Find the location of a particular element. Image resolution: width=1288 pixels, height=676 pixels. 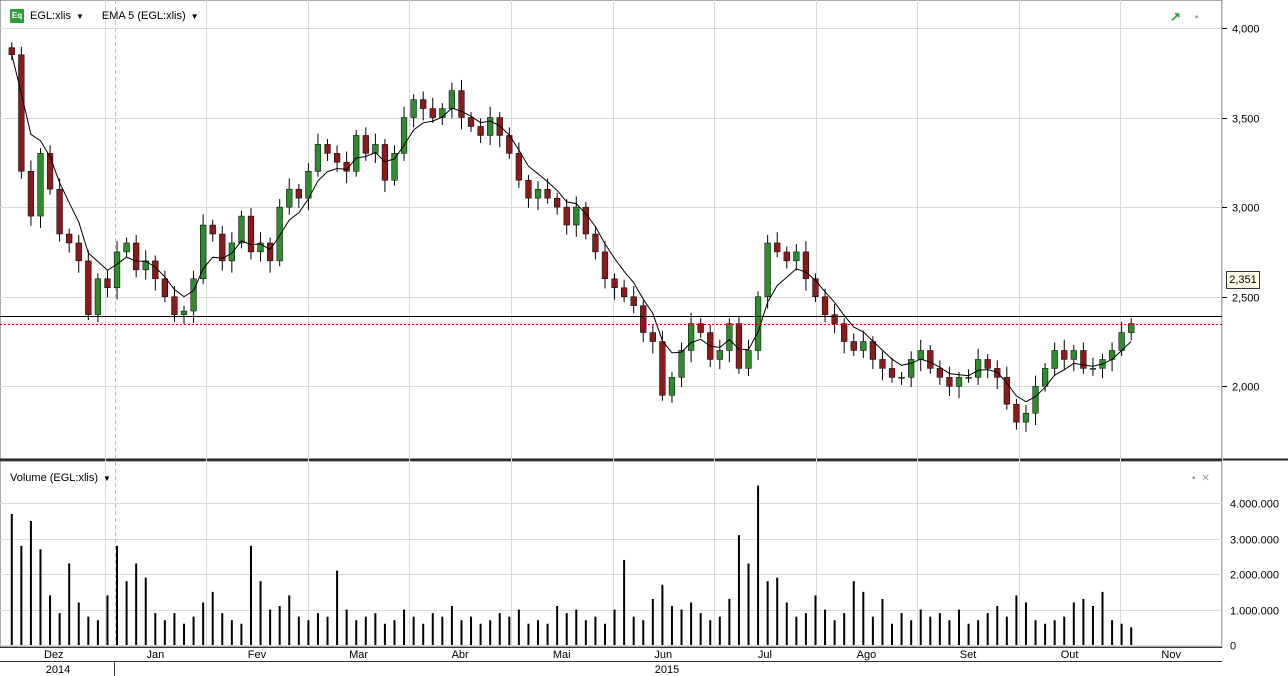

x-tick-label: Abr is located at coordinates (460, 655).